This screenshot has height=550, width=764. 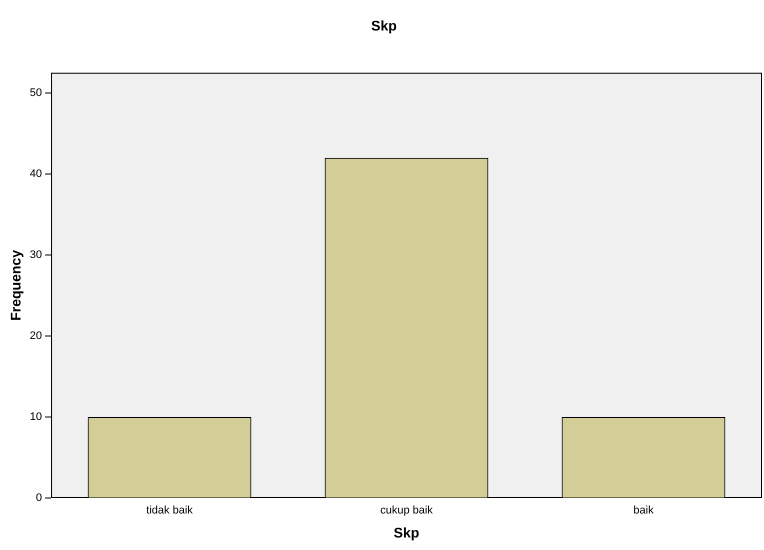 I want to click on y-axis-title: Frequency, so click(x=15, y=285).